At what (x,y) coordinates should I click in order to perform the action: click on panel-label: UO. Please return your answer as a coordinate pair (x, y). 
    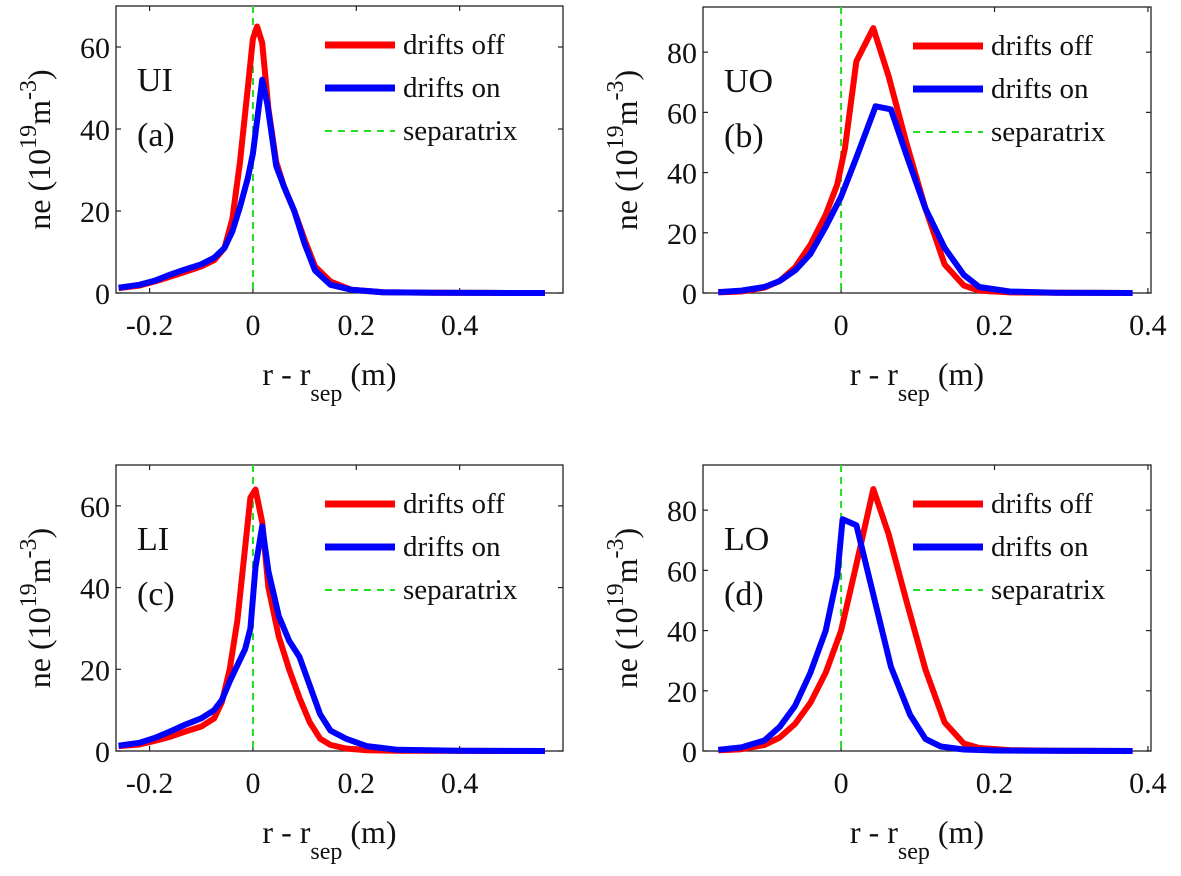
    Looking at the image, I should click on (748, 81).